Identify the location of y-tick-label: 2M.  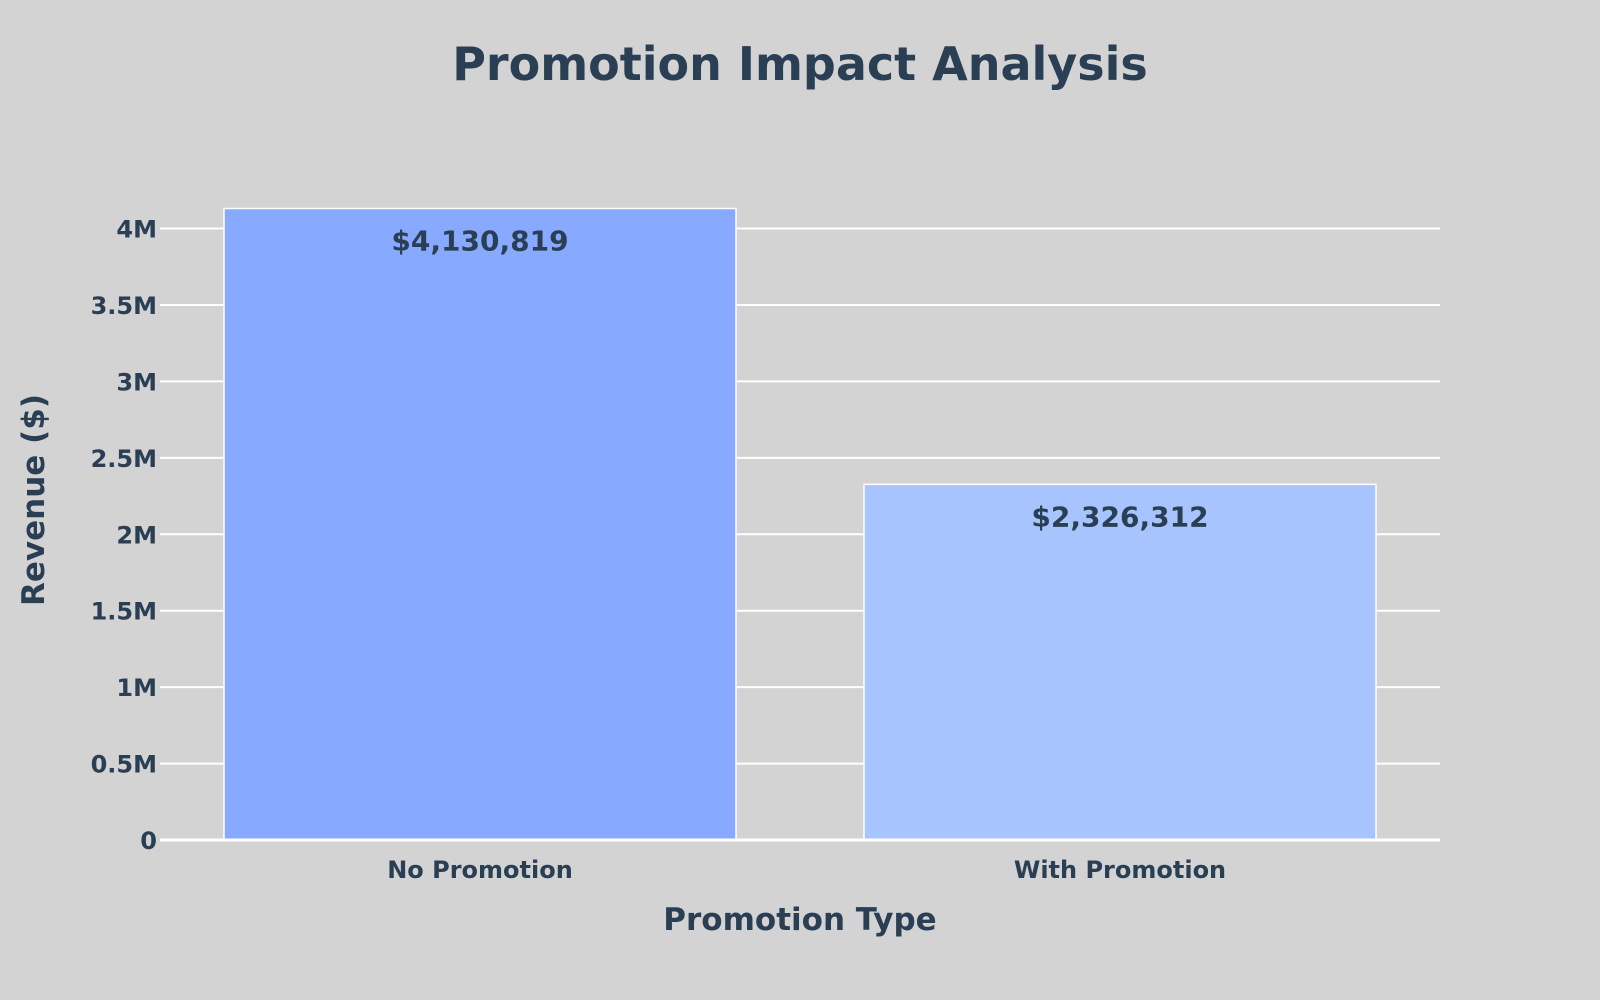
(136, 535).